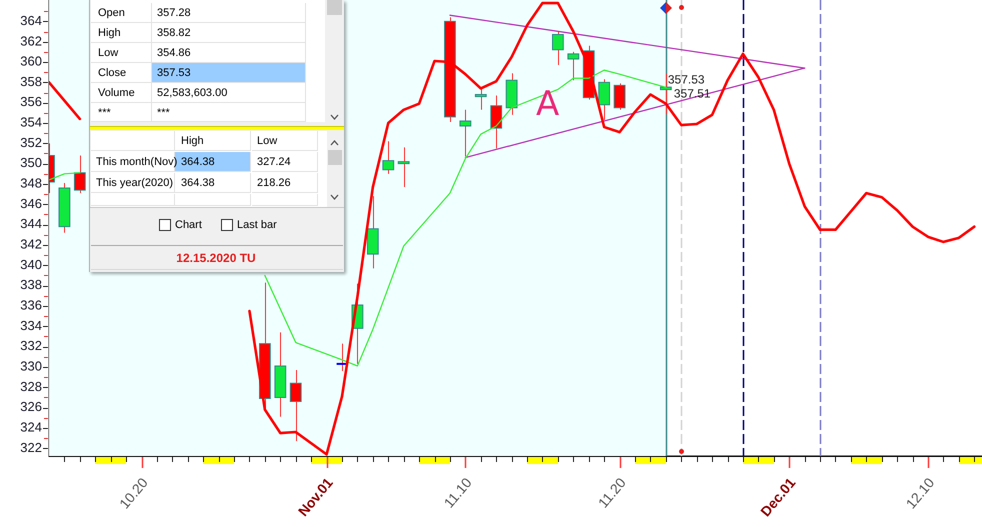  Describe the element at coordinates (31, 162) in the screenshot. I see `y-tick-label: 350` at that location.